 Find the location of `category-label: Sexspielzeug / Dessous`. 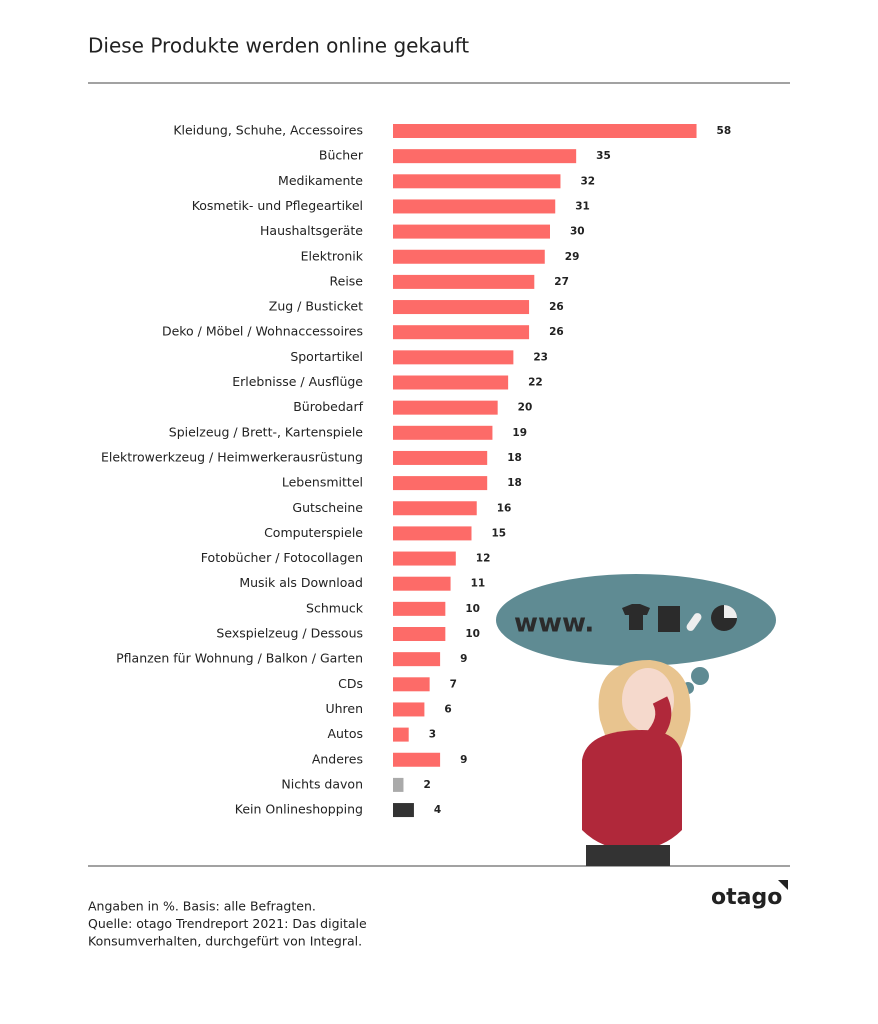

category-label: Sexspielzeug / Dessous is located at coordinates (289, 633).